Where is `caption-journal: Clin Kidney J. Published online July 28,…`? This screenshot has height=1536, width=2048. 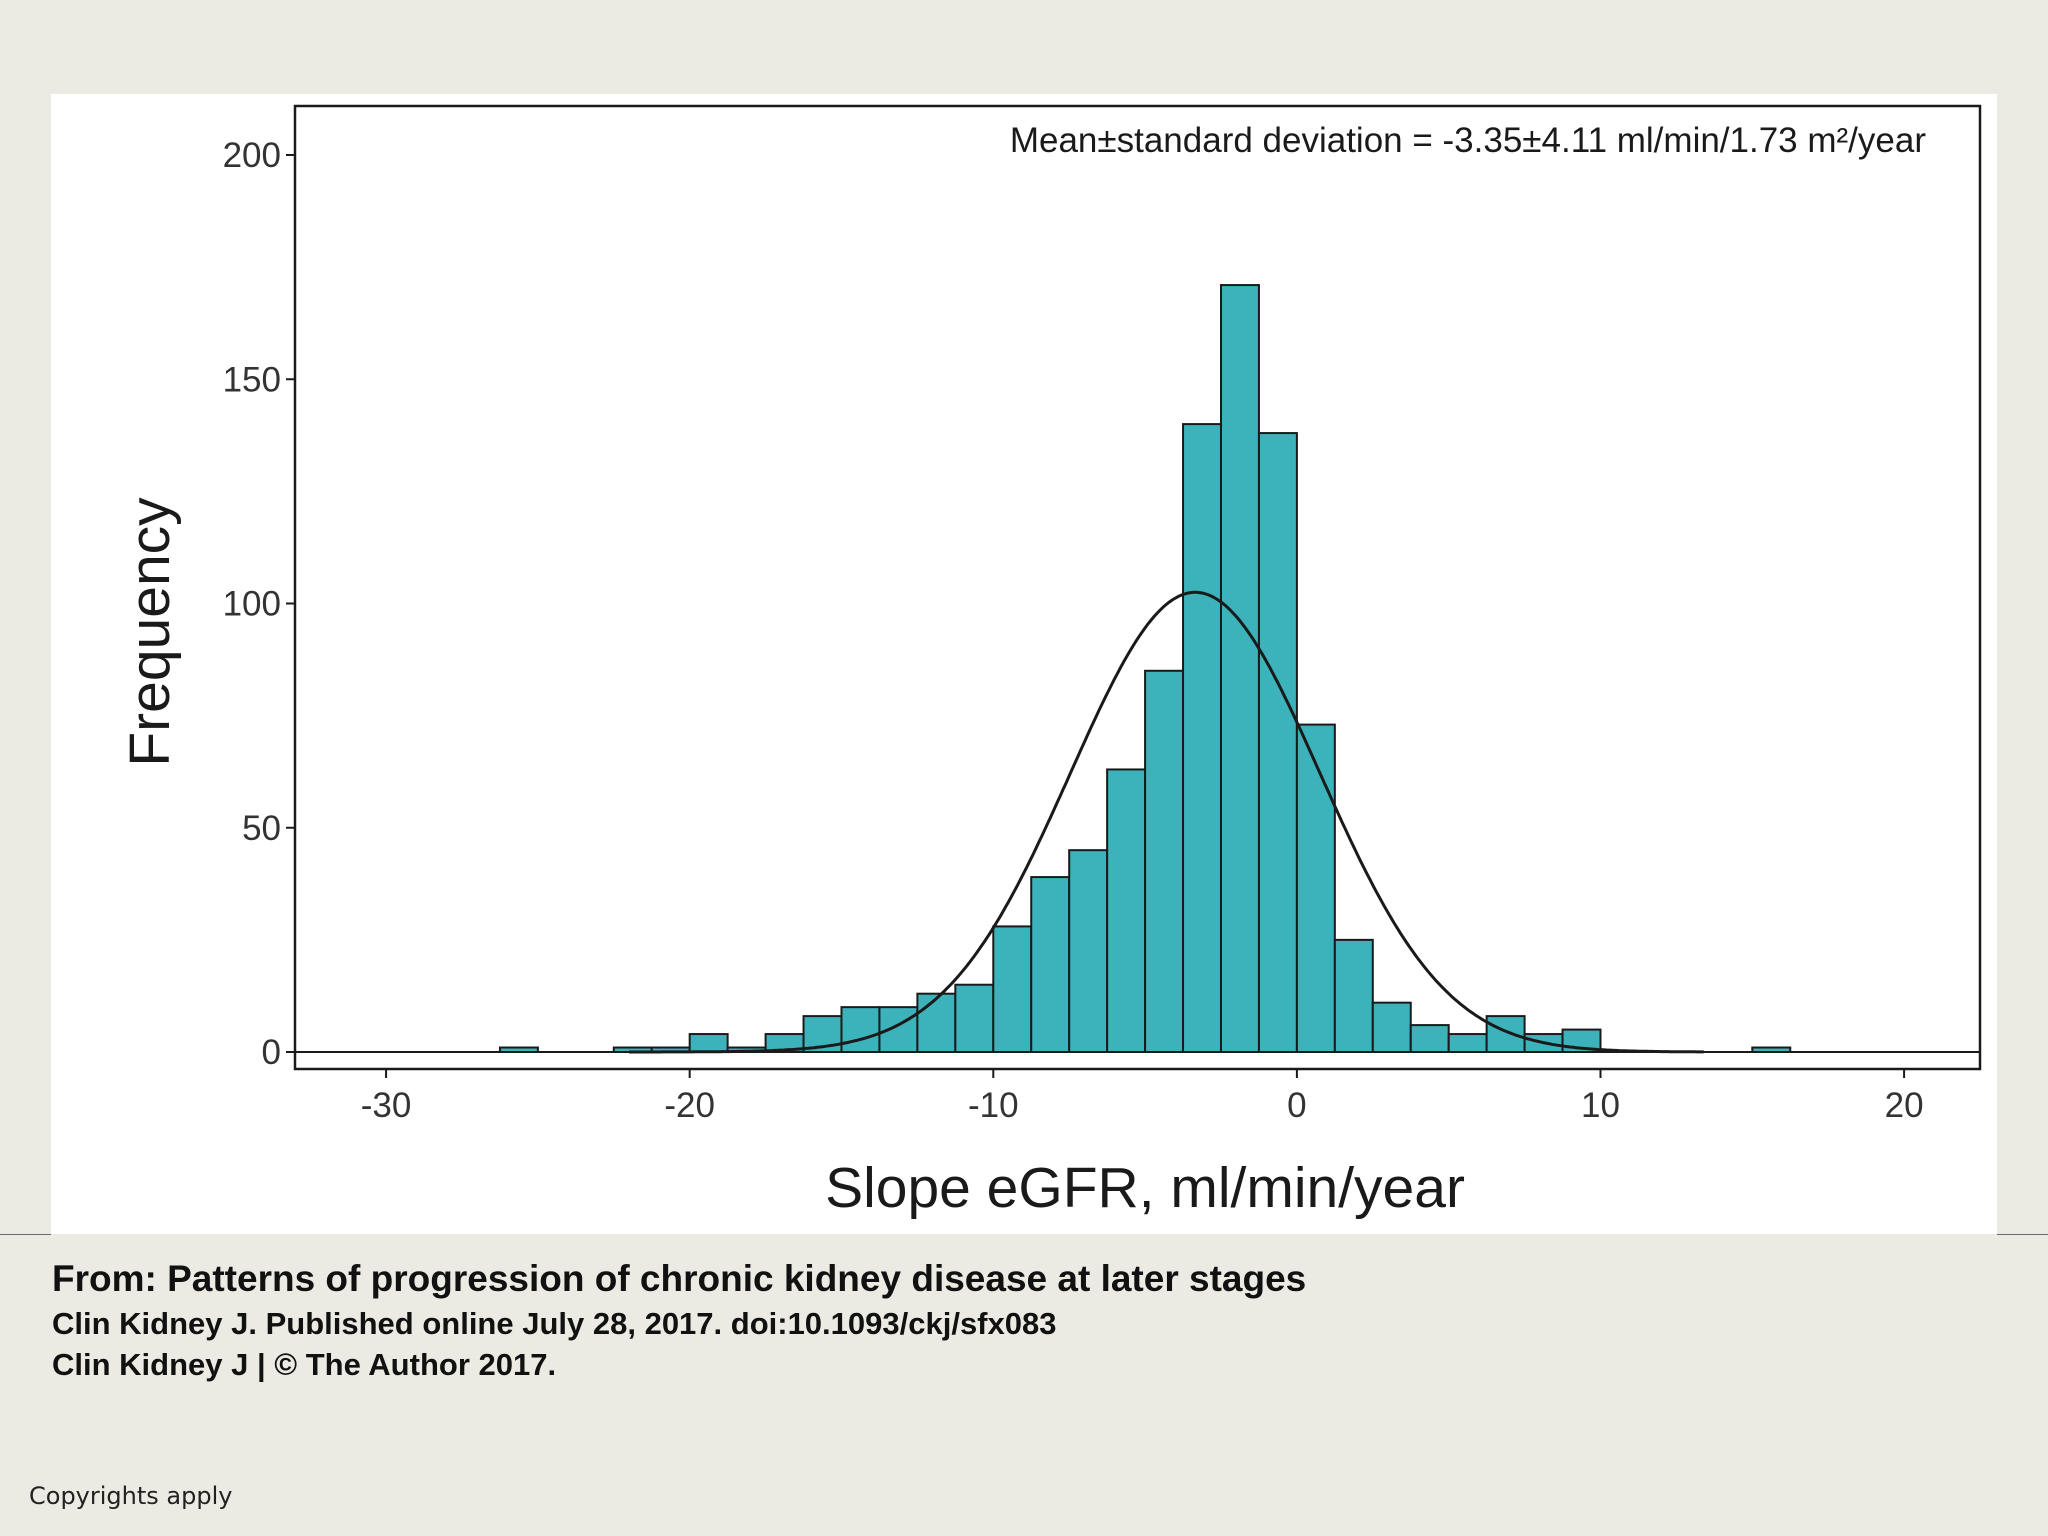 caption-journal: Clin Kidney J. Published online July 28,… is located at coordinates (554, 1323).